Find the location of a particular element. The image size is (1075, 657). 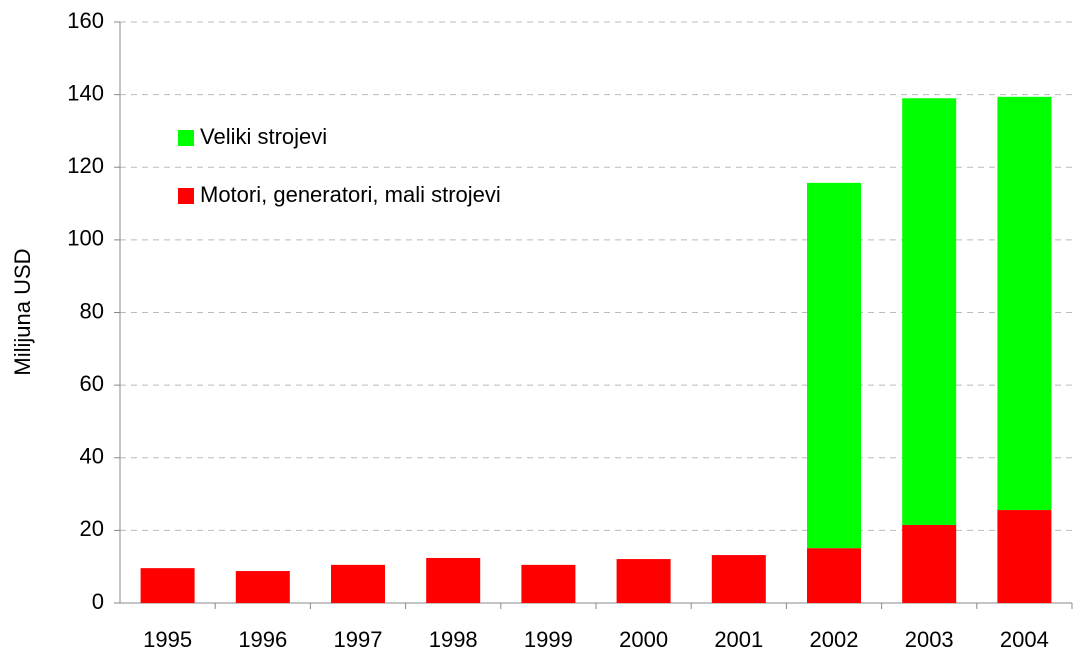

x-tick-label: 2002 is located at coordinates (834, 639).